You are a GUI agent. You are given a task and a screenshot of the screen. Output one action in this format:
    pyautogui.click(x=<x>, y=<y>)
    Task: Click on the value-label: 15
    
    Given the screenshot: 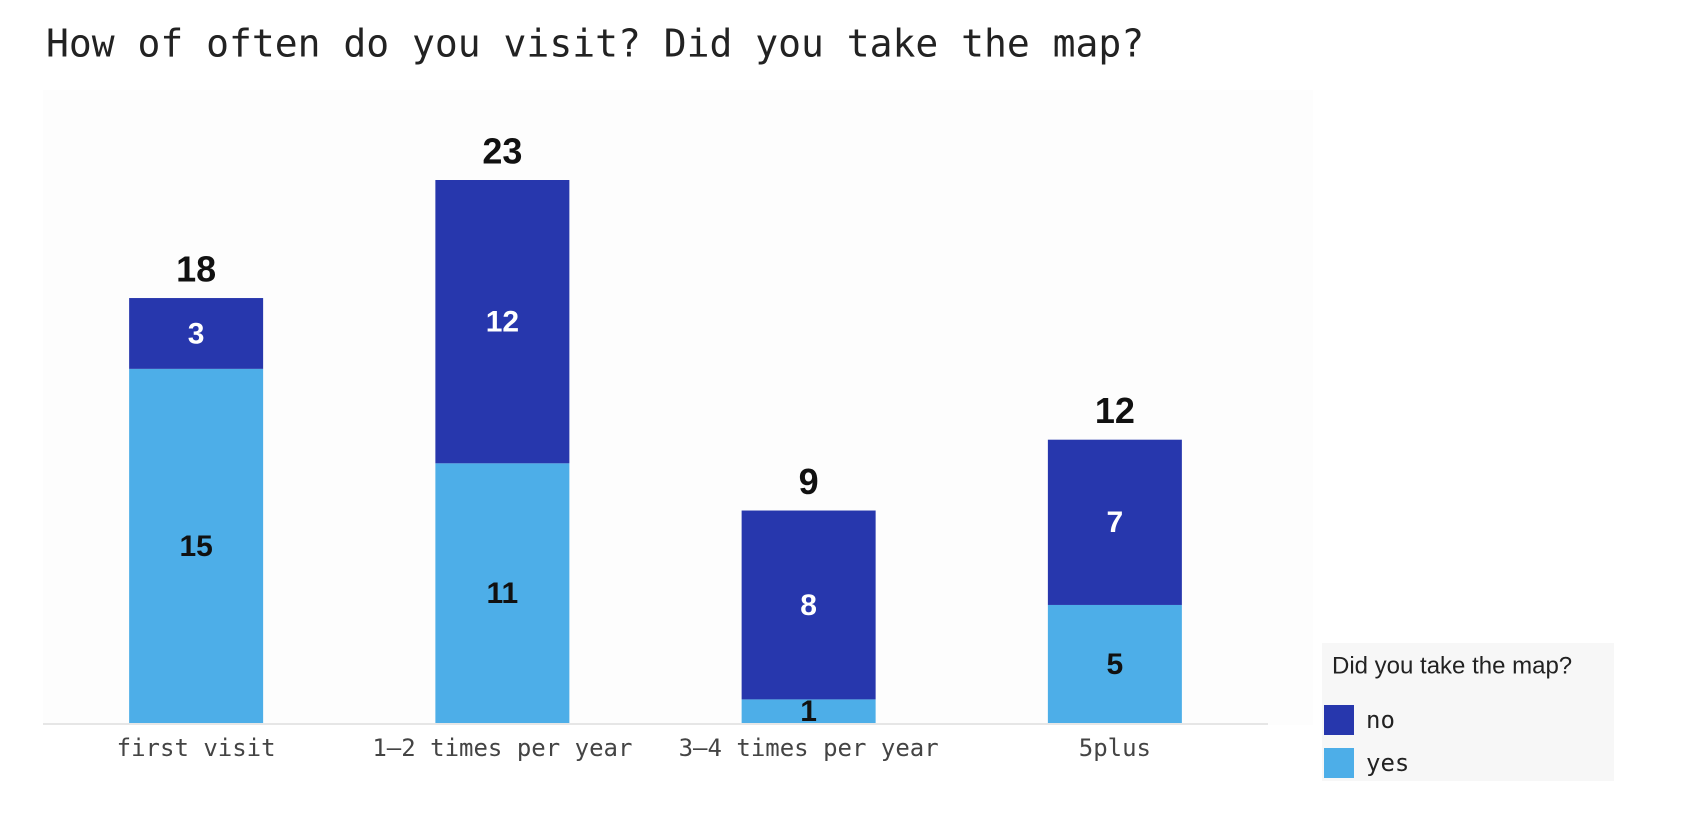 What is the action you would take?
    pyautogui.click(x=195, y=546)
    